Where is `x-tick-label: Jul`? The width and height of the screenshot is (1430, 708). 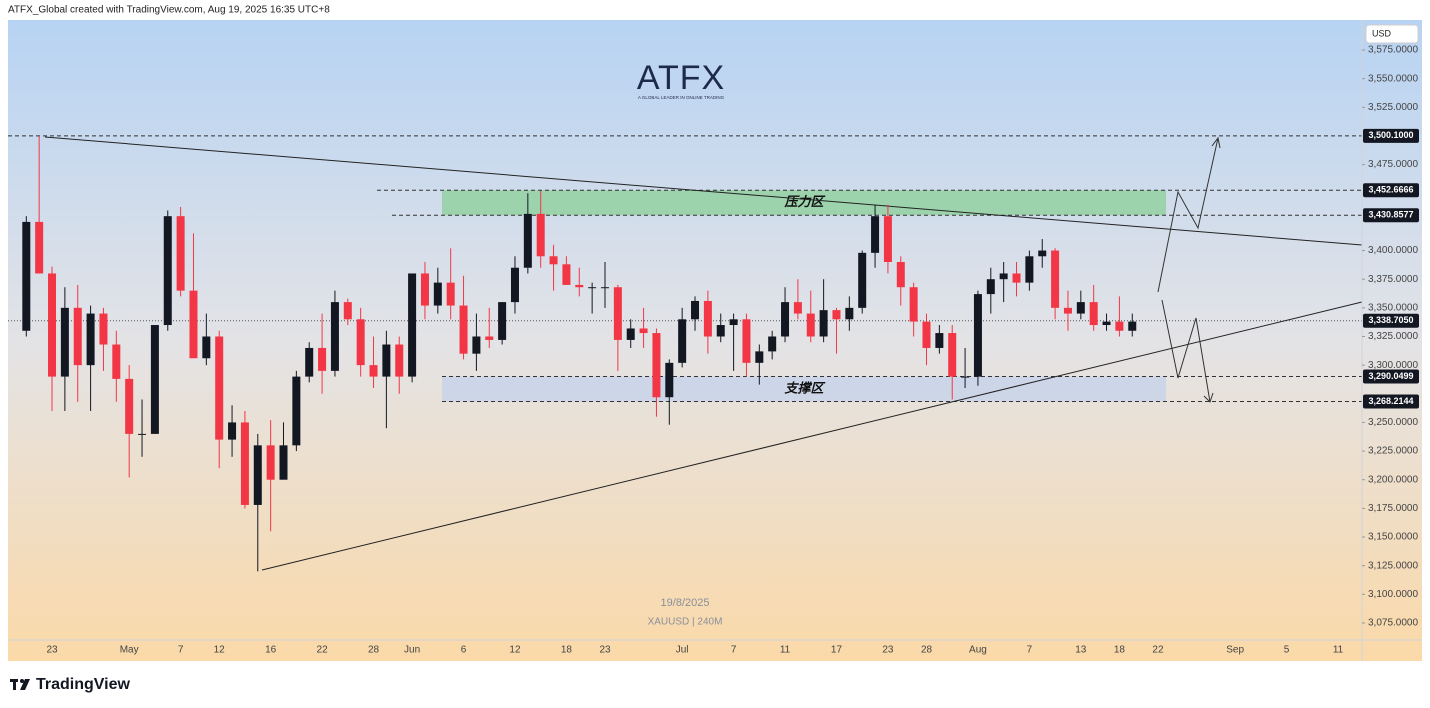 x-tick-label: Jul is located at coordinates (682, 650).